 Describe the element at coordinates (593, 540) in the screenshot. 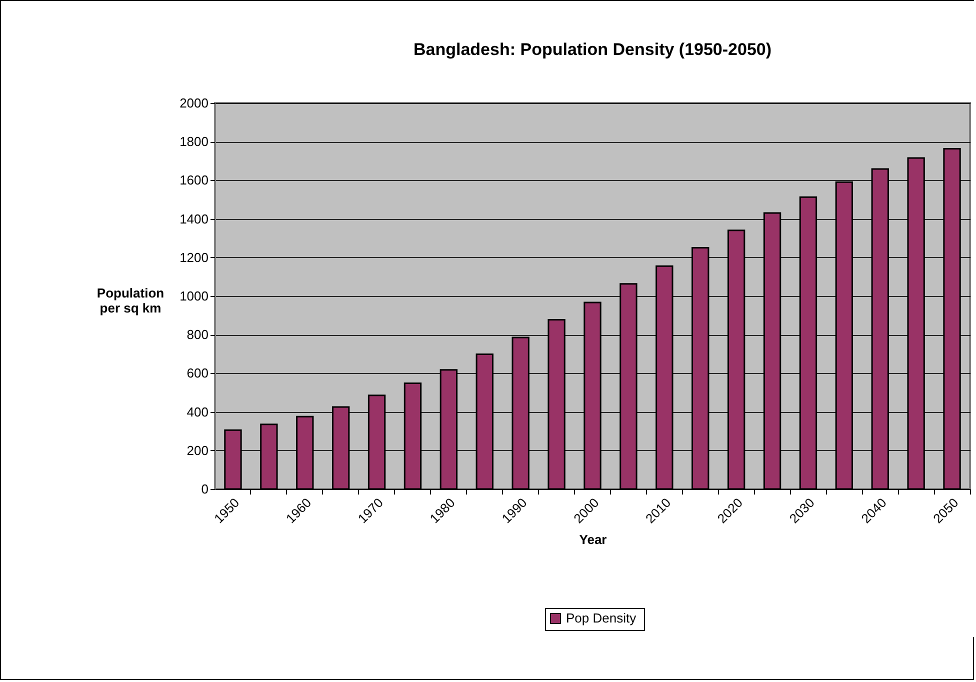

I see `x-axis-title: Year` at that location.